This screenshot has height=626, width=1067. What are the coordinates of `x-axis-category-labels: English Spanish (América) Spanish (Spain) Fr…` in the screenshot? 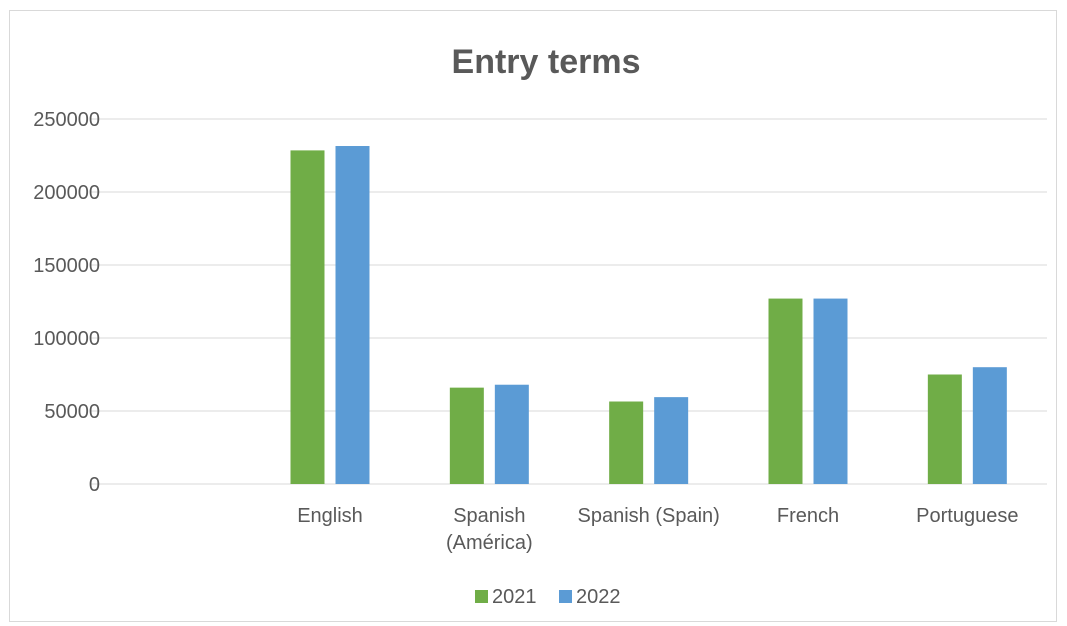 It's located at (657, 529).